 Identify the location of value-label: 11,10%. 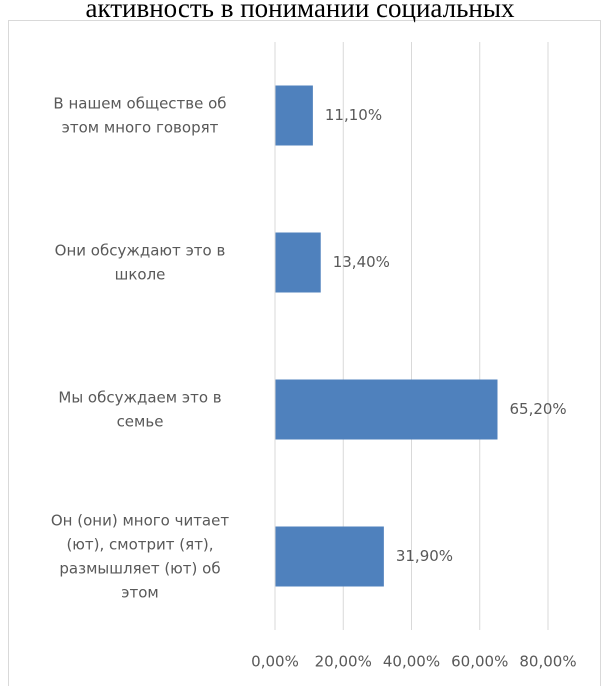
(353, 115).